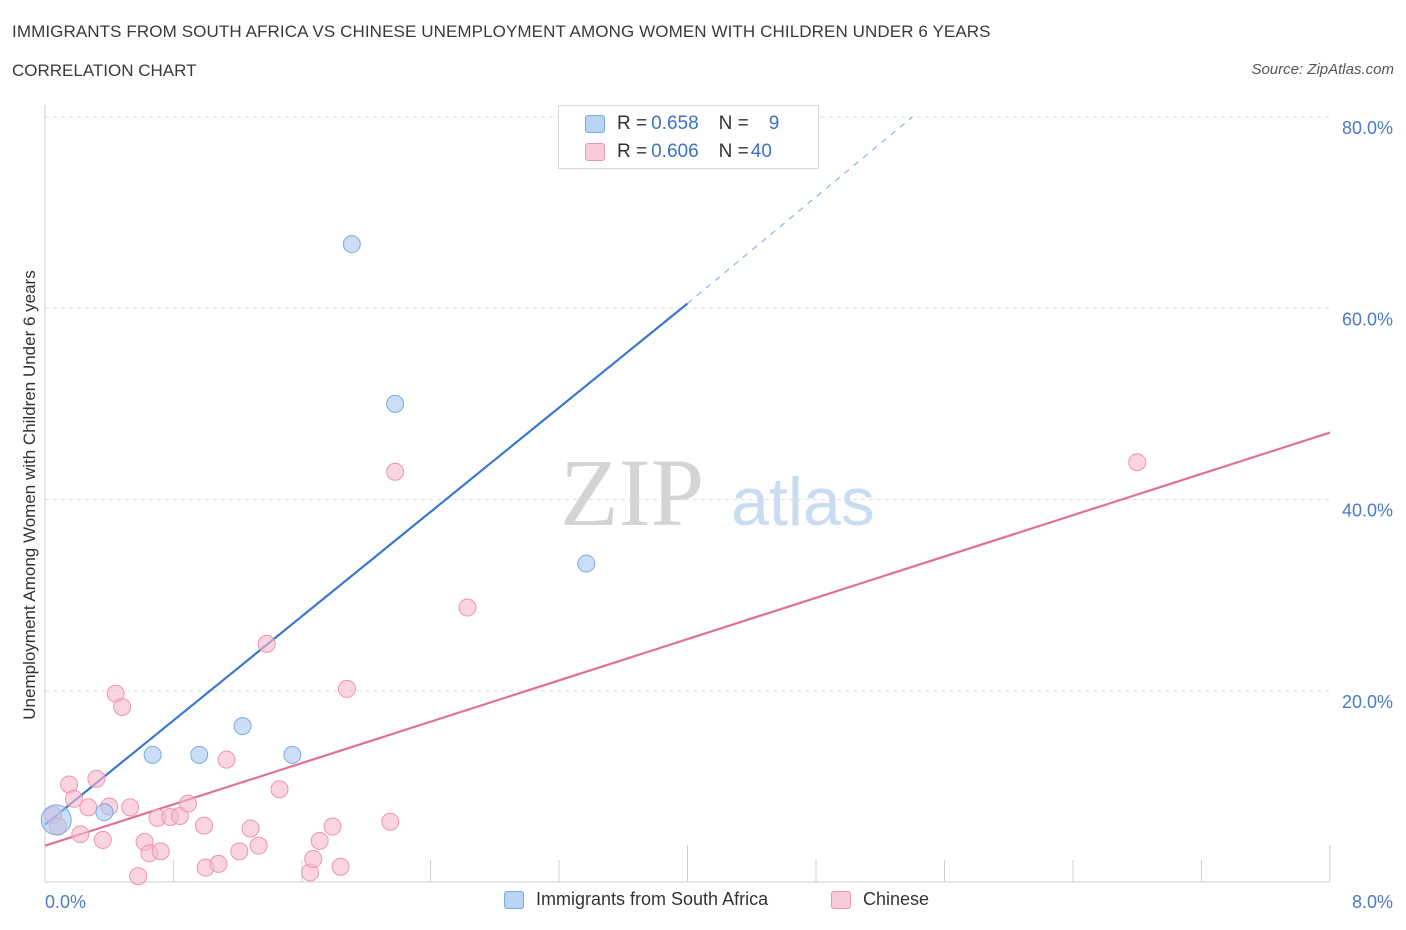 The image size is (1406, 930). I want to click on legend-row-south-africa: R = 0.658 N = 9, so click(682, 124).